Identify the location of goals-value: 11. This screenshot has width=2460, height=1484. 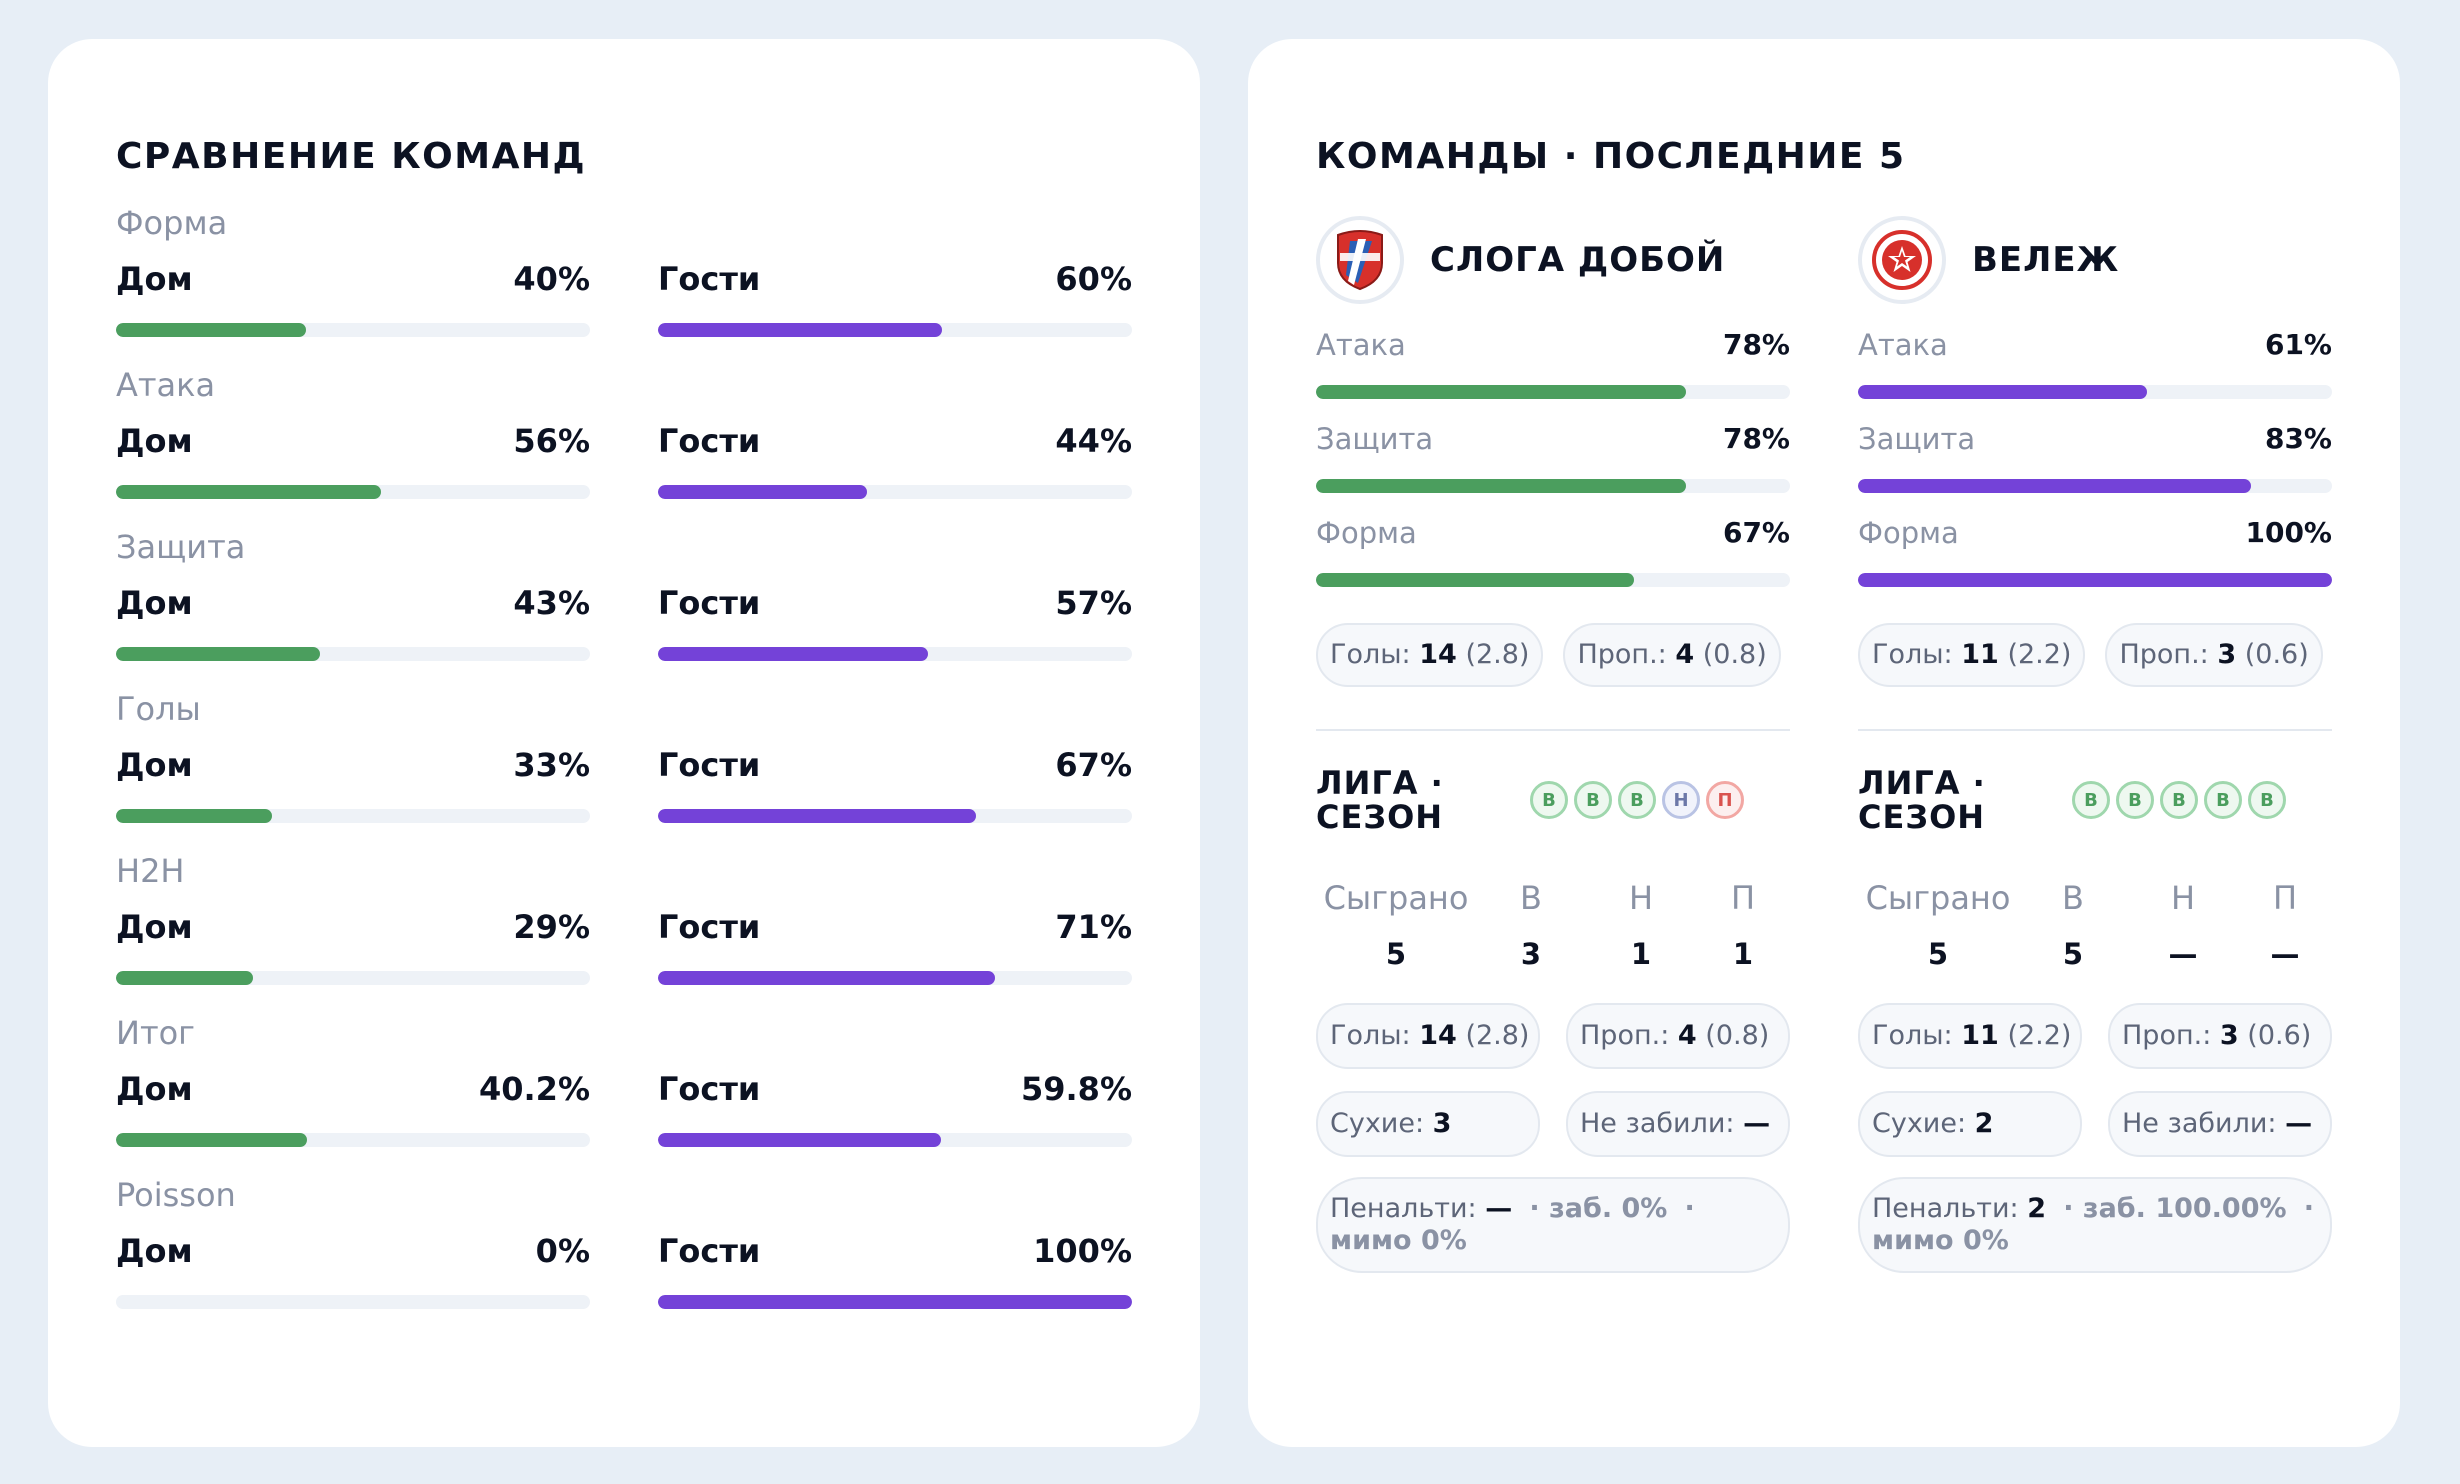
(1980, 654).